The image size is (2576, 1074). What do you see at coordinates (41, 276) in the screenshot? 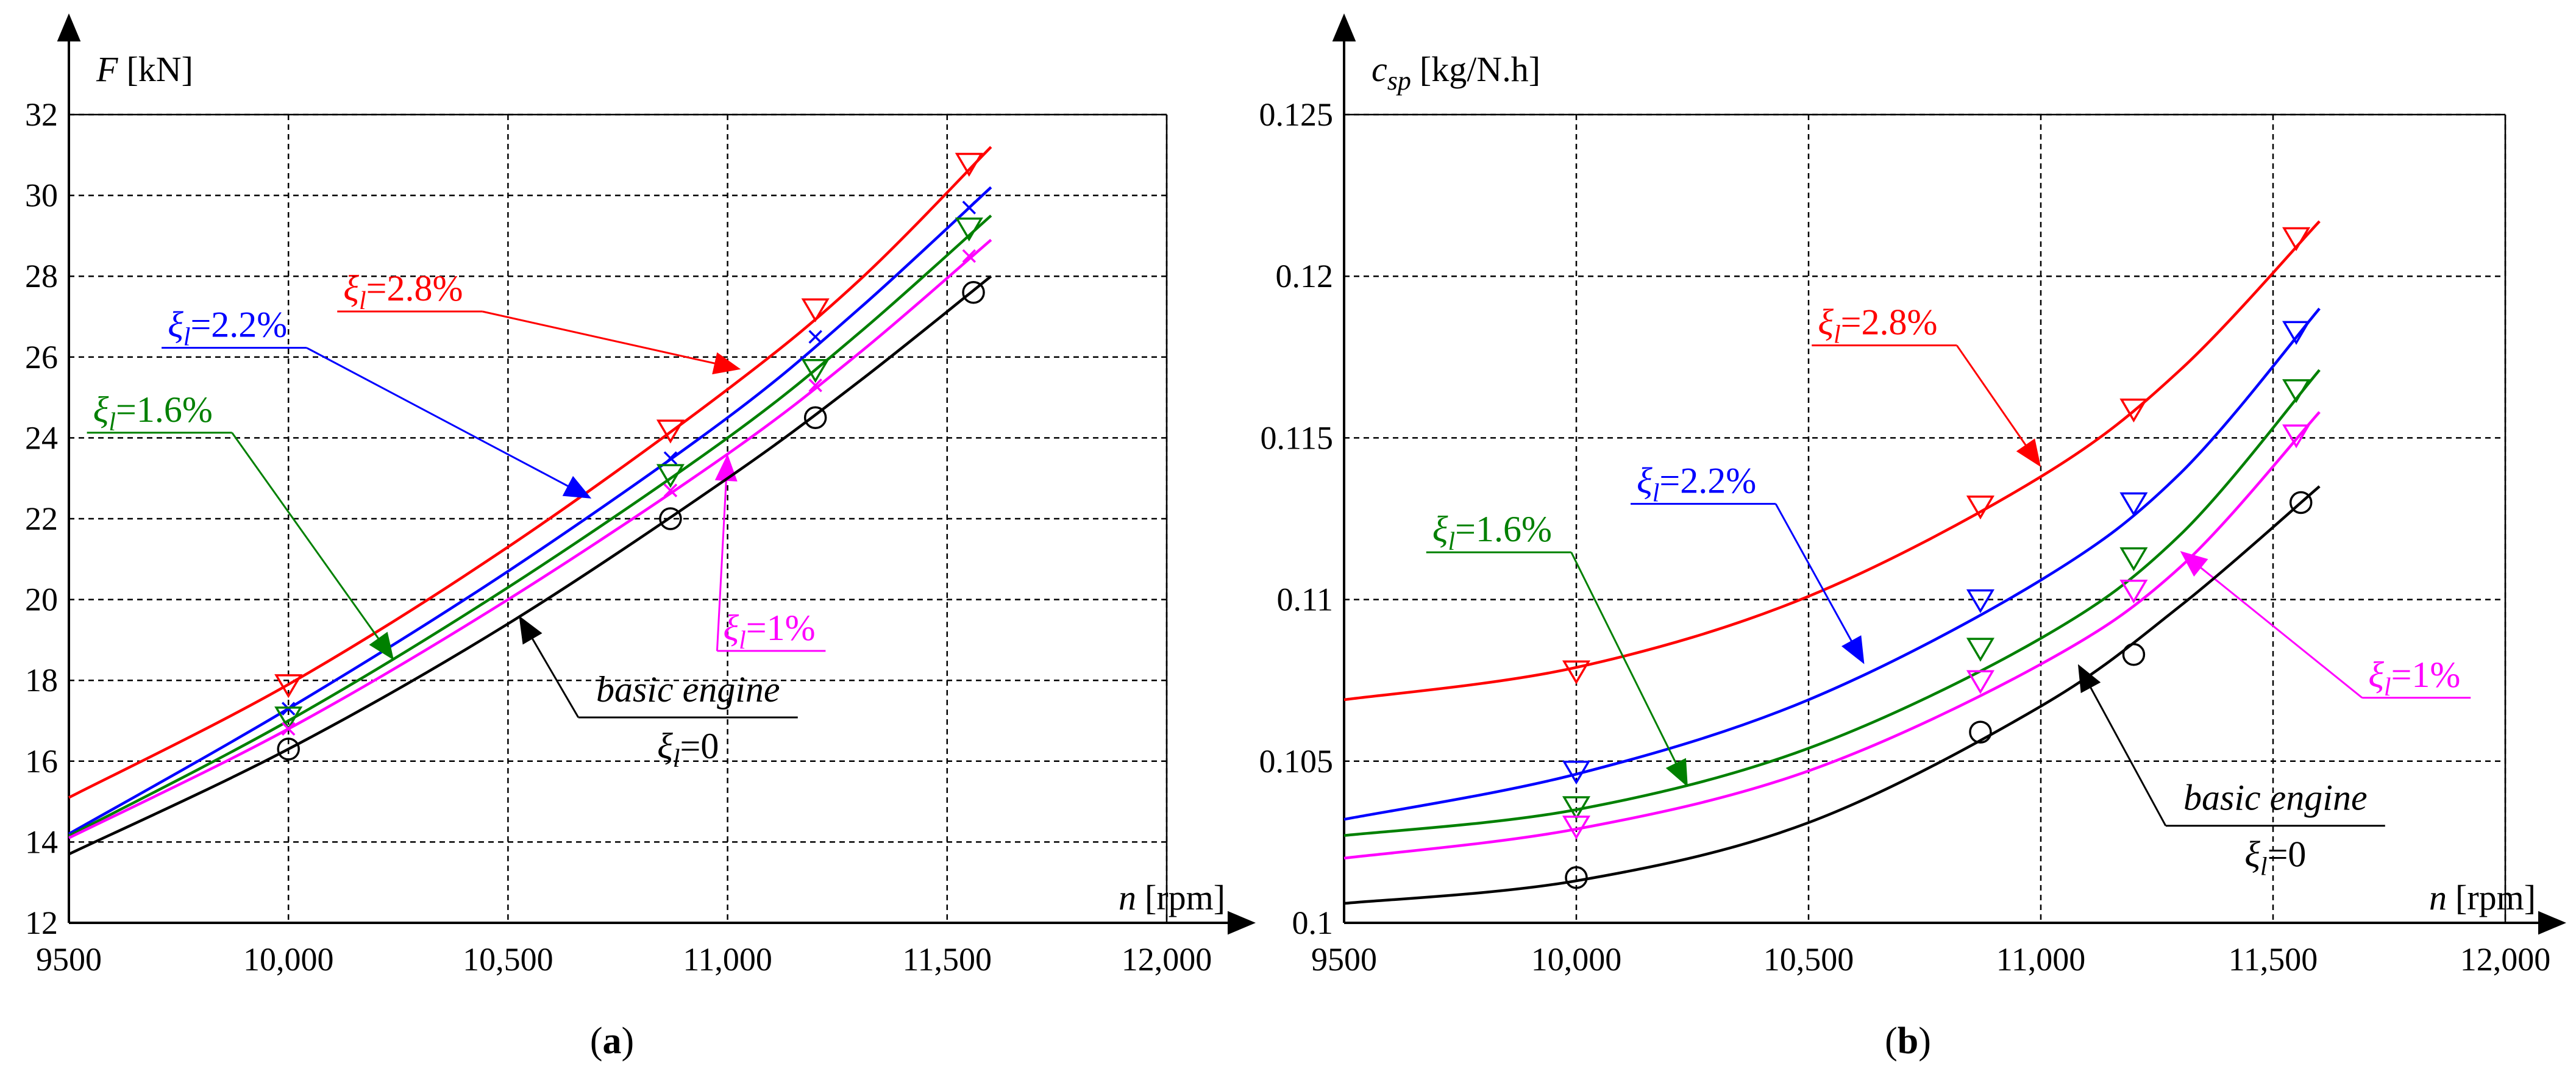
I see `y-tick-label: 28` at bounding box center [41, 276].